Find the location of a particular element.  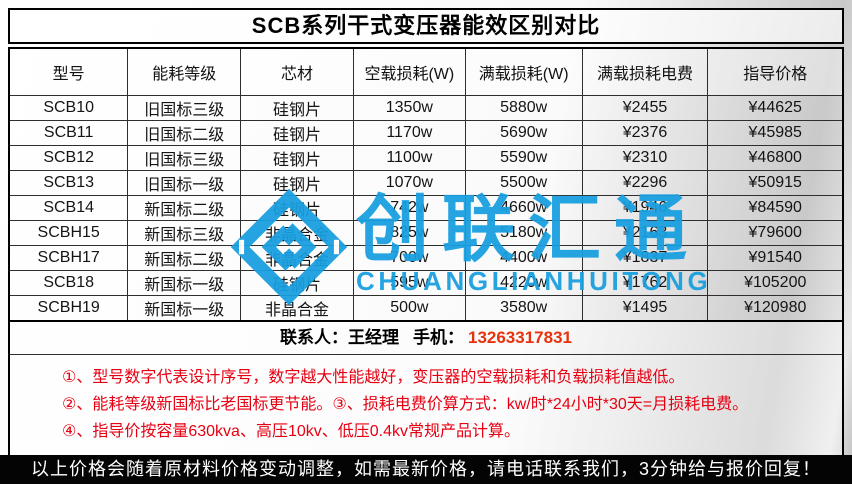

table-cell: 4660w is located at coordinates (523, 208).